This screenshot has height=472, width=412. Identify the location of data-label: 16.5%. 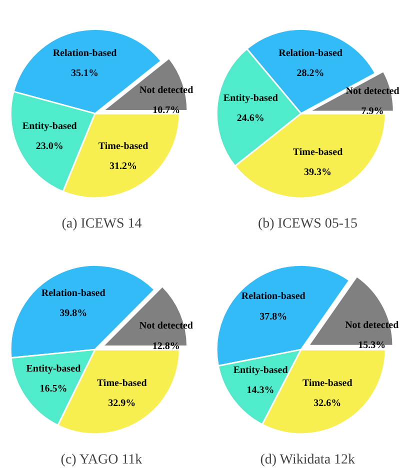
(54, 389).